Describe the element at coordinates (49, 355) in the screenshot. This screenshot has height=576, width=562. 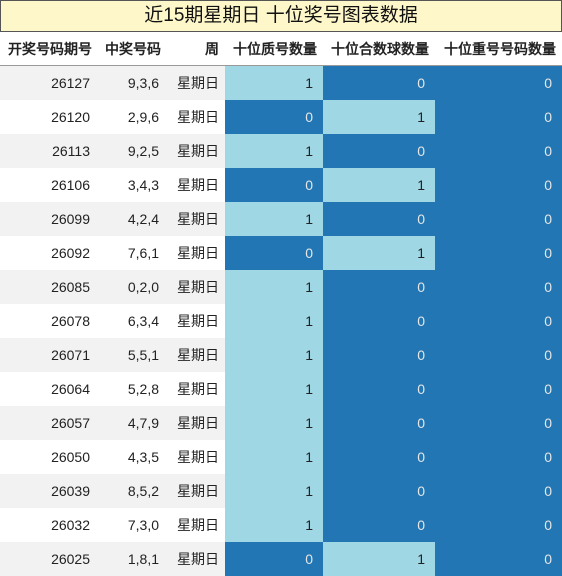
I see `table-cell: 26071` at that location.